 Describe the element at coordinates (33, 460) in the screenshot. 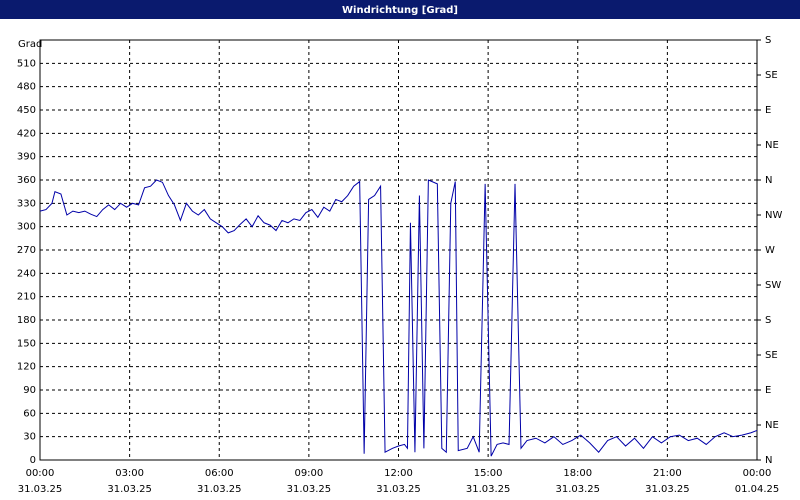

I see `y-tick-label: 0` at that location.